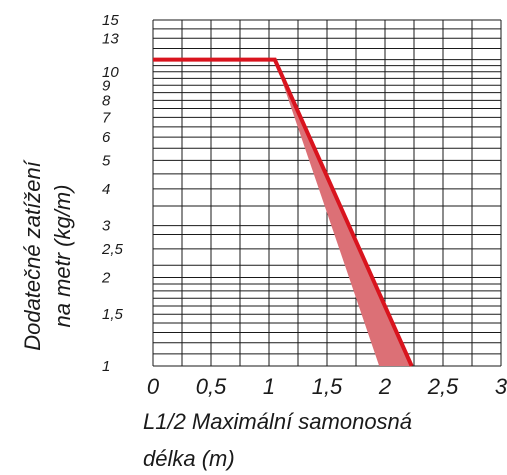 Image resolution: width=507 pixels, height=475 pixels. Describe the element at coordinates (110, 20) in the screenshot. I see `y-tick-label: 15` at that location.